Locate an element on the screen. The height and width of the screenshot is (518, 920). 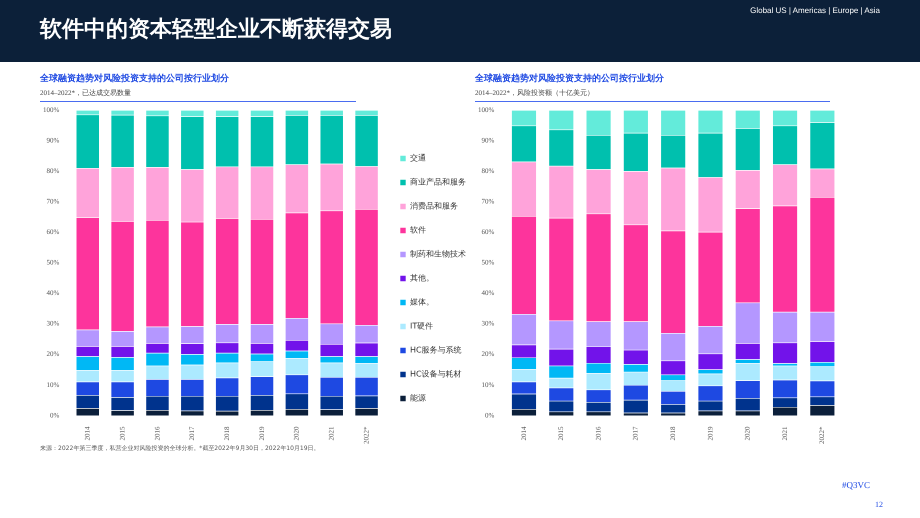
legend-label: 其他。 is located at coordinates (422, 278).